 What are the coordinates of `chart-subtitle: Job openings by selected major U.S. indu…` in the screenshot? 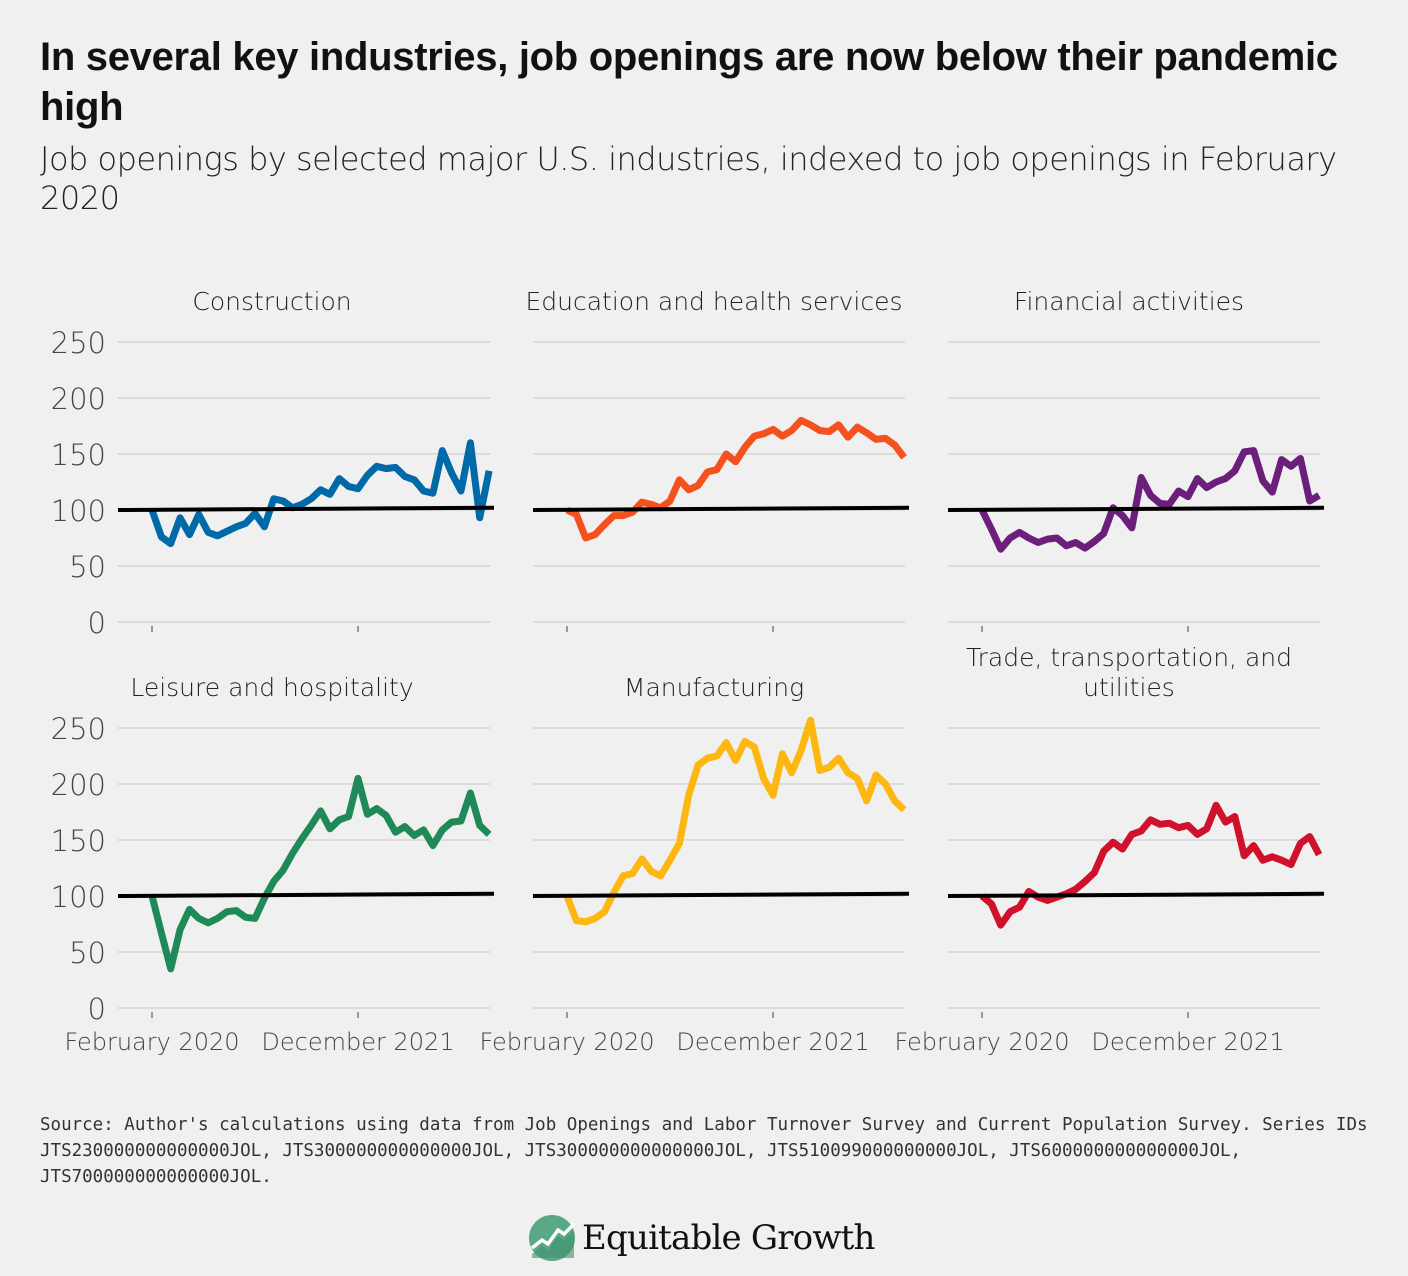 It's located at (688, 178).